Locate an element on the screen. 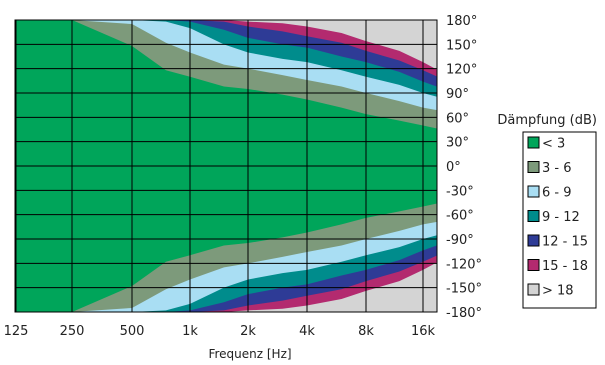 This screenshot has height=365, width=605. y-tick-label: -150° is located at coordinates (464, 289).